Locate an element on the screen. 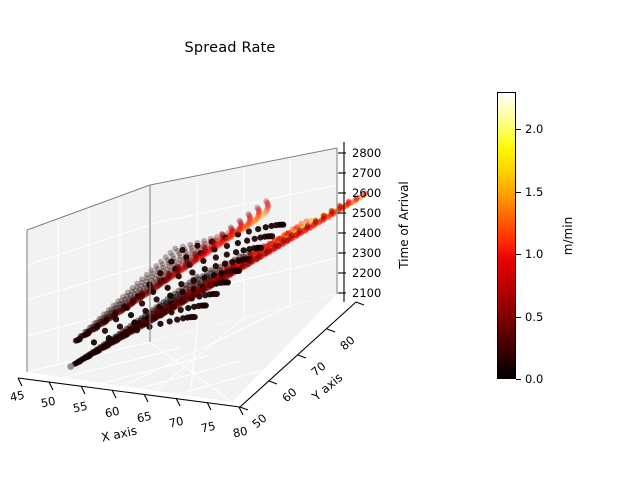  y-tick-label: 70 is located at coordinates (318, 369).